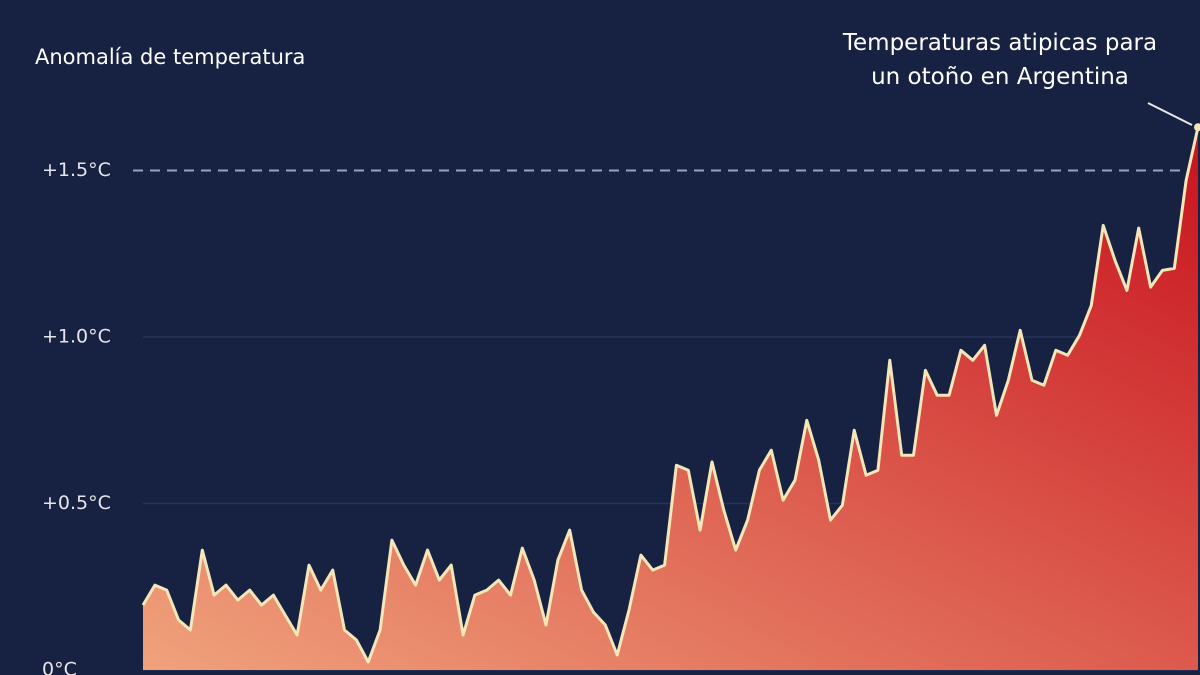 The width and height of the screenshot is (1200, 675). What do you see at coordinates (76, 337) in the screenshot?
I see `y-tick-label: +1.0°C` at bounding box center [76, 337].